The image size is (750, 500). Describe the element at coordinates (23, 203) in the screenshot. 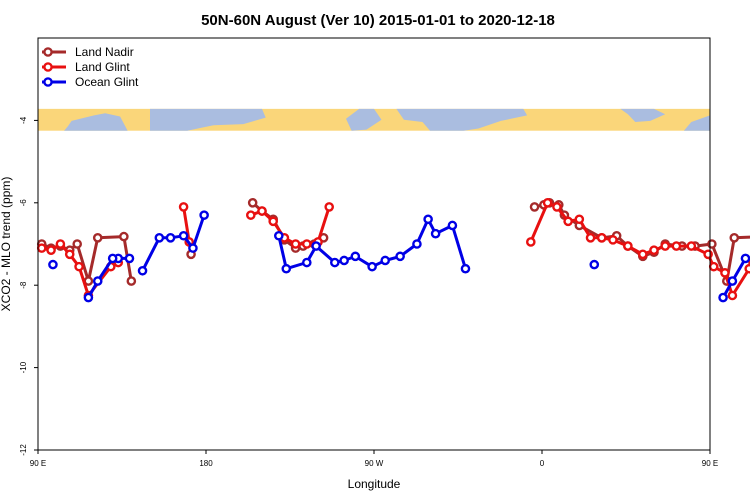

I see `y-tick-label-3: -6` at that location.